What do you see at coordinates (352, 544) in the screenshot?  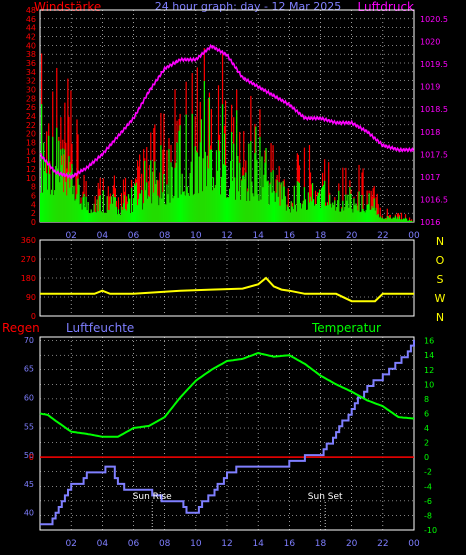 I see `temp-x-tick-20: 20` at bounding box center [352, 544].